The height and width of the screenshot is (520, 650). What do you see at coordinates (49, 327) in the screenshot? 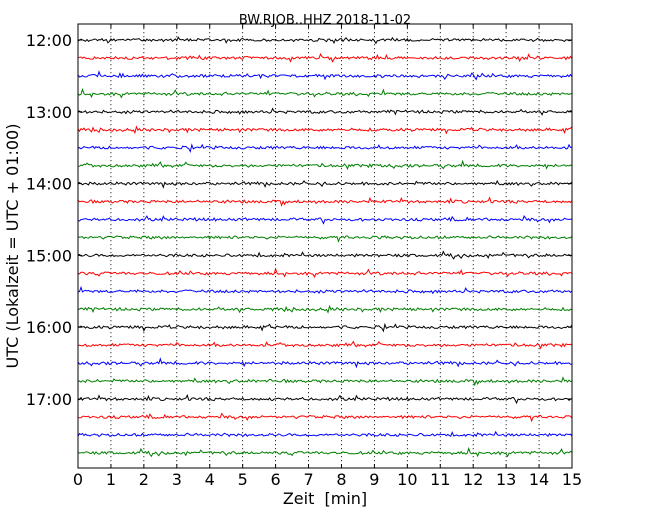
I see `y-tick-label: 16:00` at bounding box center [49, 327].